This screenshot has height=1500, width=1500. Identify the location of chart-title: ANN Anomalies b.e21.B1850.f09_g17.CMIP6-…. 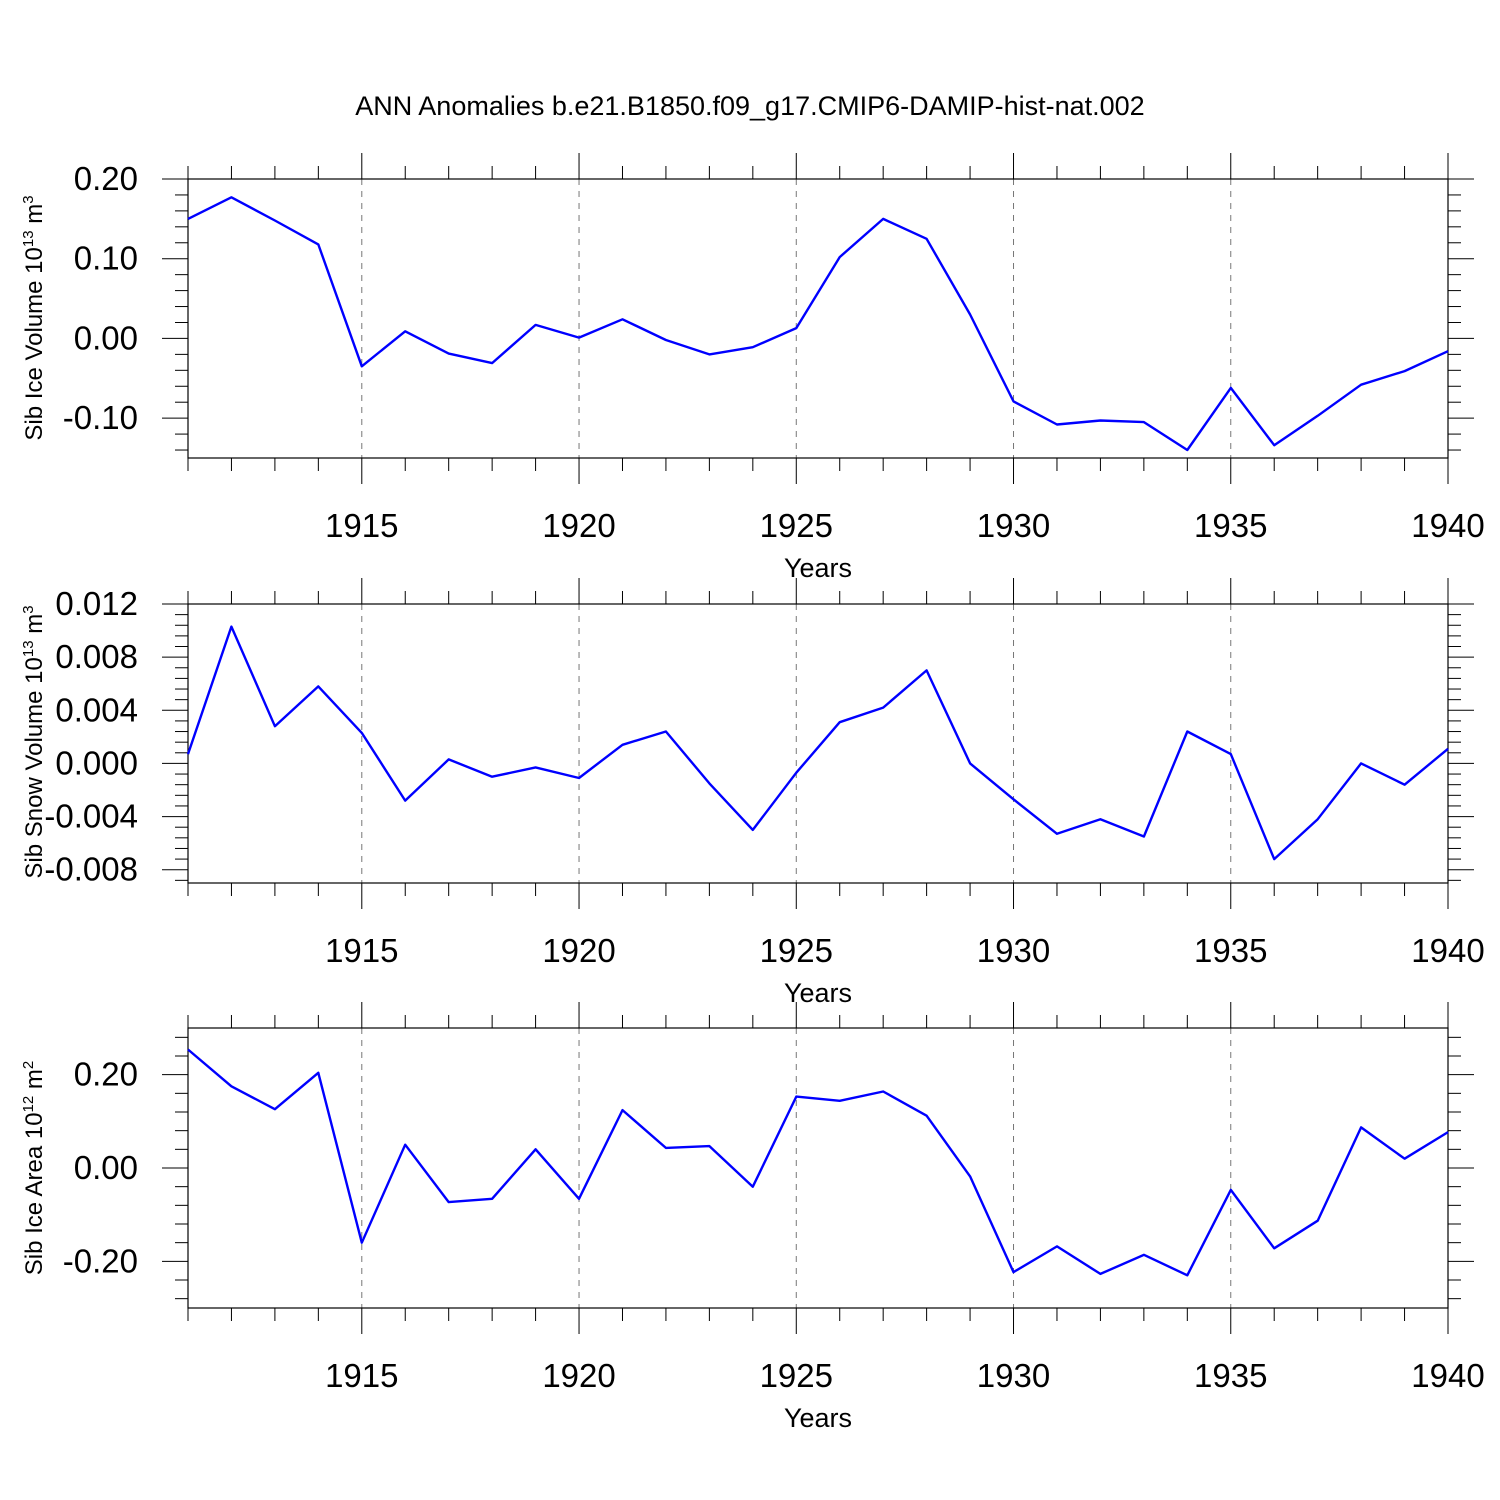
(749, 106).